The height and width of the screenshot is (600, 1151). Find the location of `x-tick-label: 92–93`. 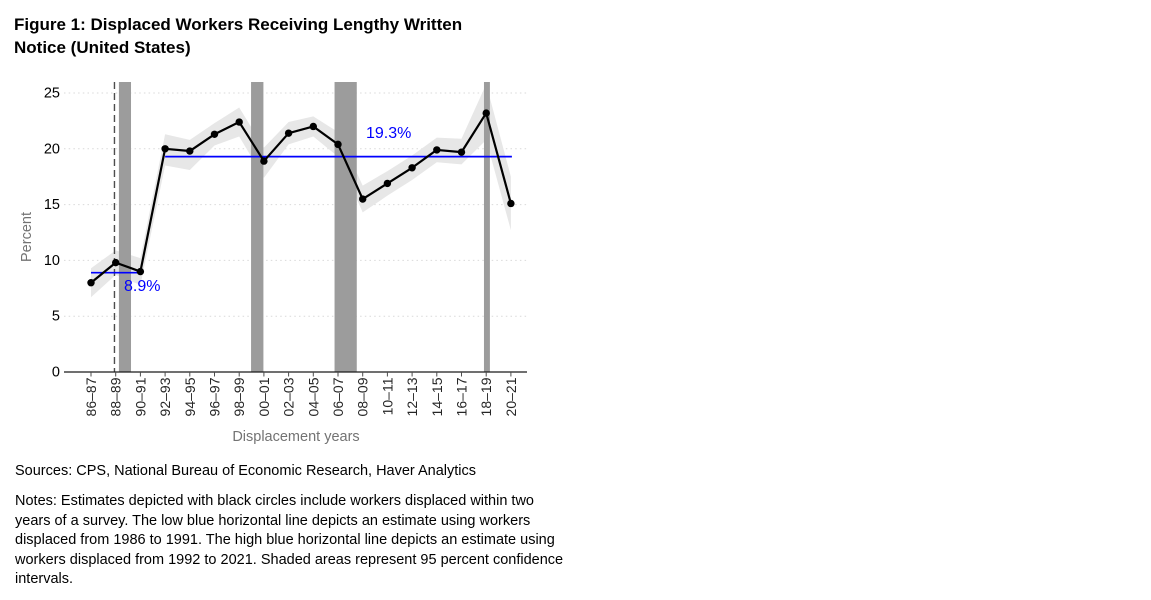

x-tick-label: 92–93 is located at coordinates (165, 396).